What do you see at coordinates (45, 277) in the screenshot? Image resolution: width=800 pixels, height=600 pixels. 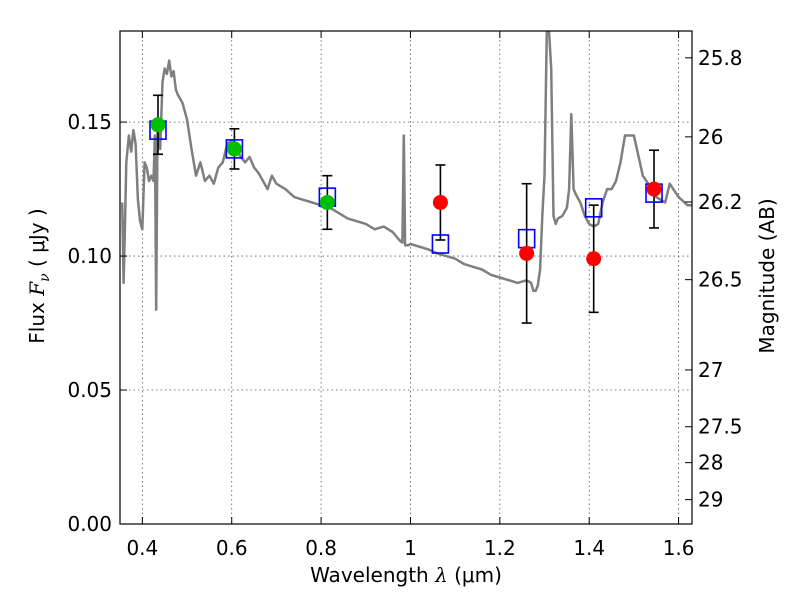 I see `y-axis-title-subscript: ν` at bounding box center [45, 277].